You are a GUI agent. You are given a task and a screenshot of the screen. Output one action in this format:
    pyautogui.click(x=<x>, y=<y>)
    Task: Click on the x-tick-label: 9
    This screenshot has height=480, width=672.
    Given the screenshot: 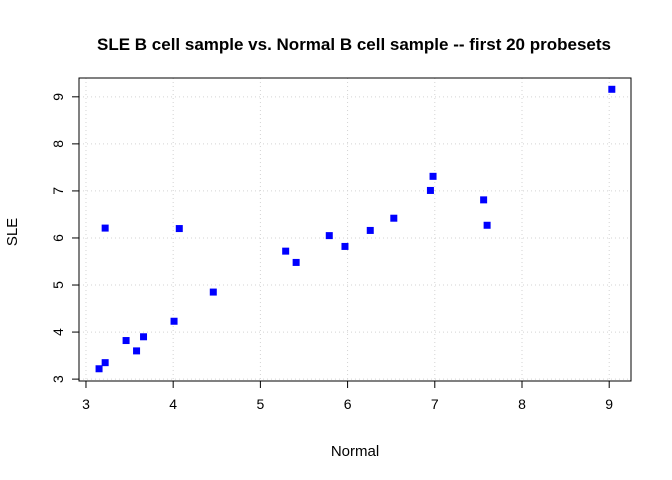 What is the action you would take?
    pyautogui.click(x=609, y=404)
    